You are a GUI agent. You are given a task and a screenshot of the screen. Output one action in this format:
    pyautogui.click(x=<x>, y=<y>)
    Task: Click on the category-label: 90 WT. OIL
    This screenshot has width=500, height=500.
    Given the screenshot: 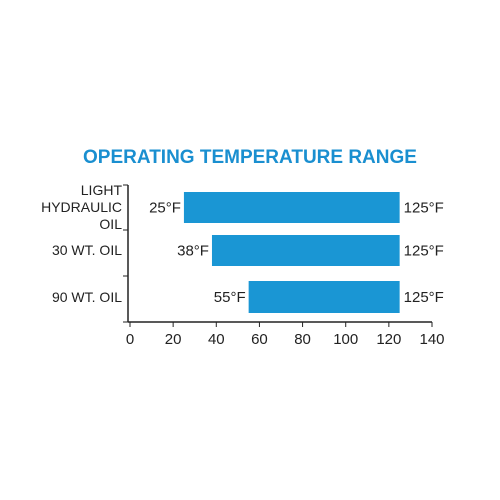 What is the action you would take?
    pyautogui.click(x=86, y=296)
    